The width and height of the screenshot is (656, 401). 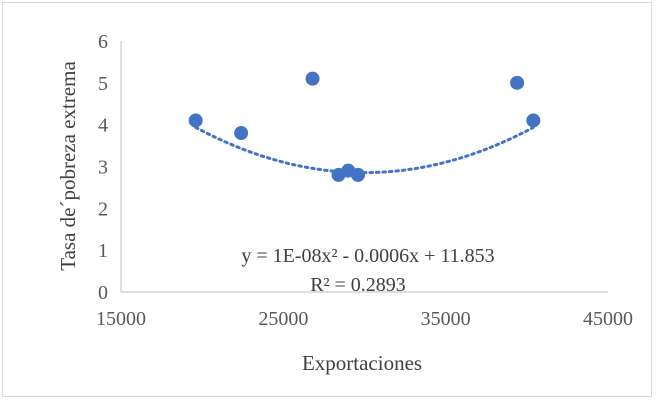 What do you see at coordinates (362, 363) in the screenshot?
I see `x-axis-title: Exportaciones` at bounding box center [362, 363].